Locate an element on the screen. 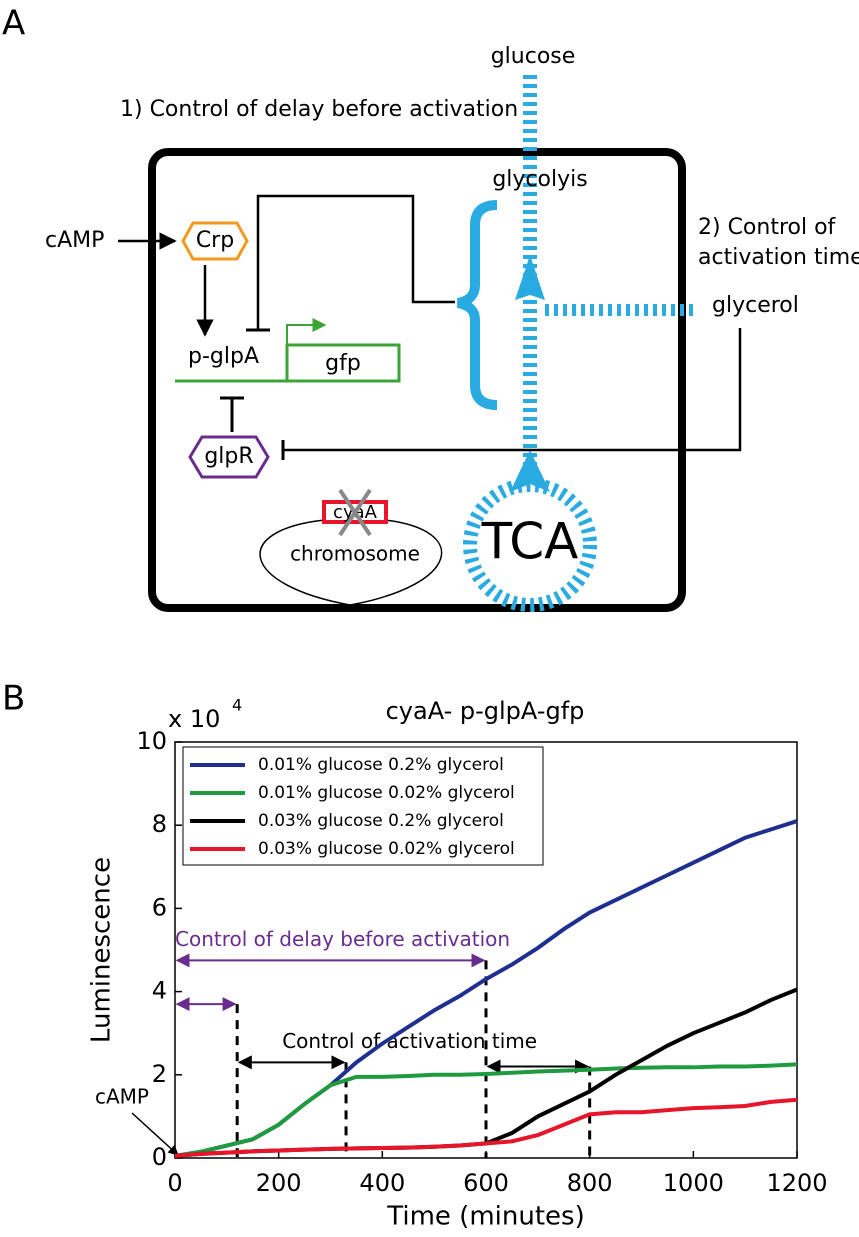 Image resolution: width=859 pixels, height=1237 pixels. pointer-label: cAMP is located at coordinates (122, 1097).